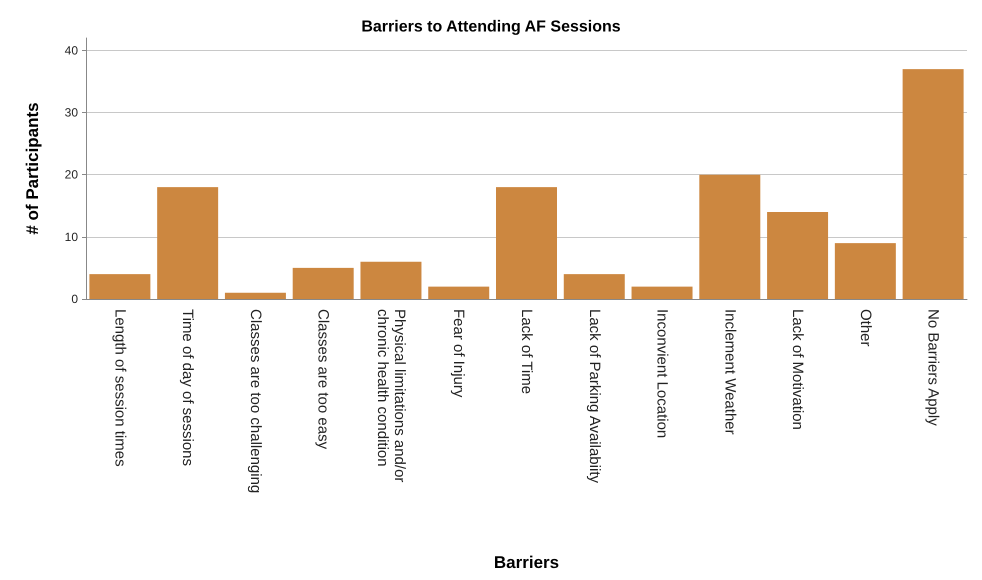 The image size is (982, 580). I want to click on x-tick-label: Lack of Time, so click(526, 351).